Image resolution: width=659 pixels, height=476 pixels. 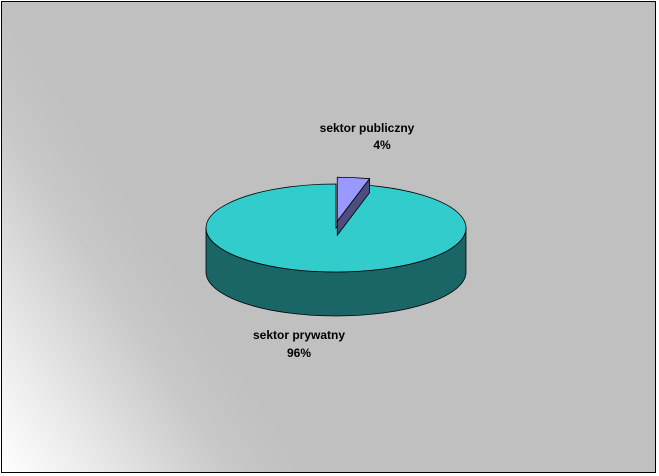 What do you see at coordinates (353, 199) in the screenshot?
I see `pie-slice-sektor-publiczny` at bounding box center [353, 199].